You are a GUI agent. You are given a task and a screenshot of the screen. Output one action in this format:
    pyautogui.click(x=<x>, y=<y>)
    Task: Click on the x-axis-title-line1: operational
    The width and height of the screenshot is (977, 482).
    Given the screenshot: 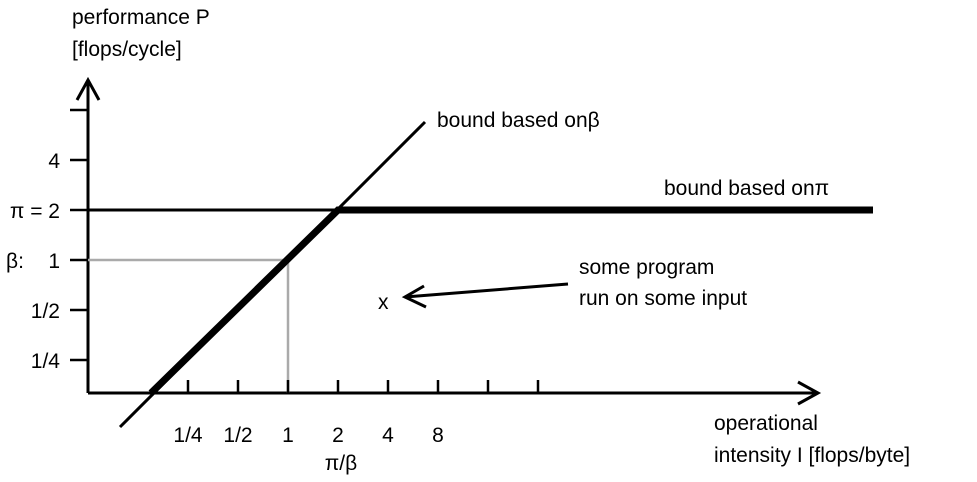 What is the action you would take?
    pyautogui.click(x=766, y=423)
    